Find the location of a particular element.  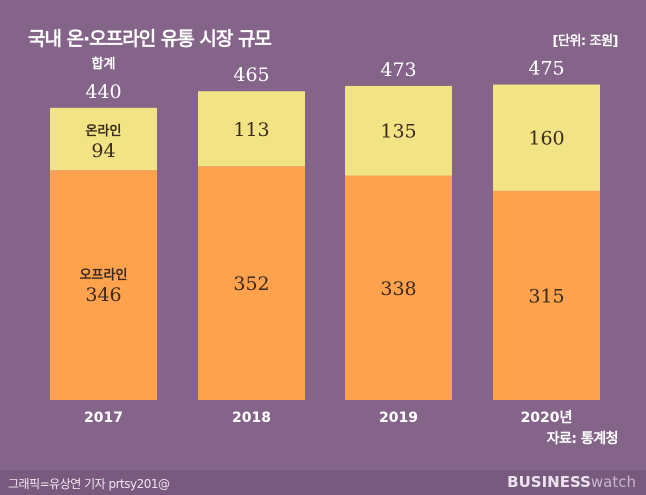

logo-light: watch is located at coordinates (613, 482).